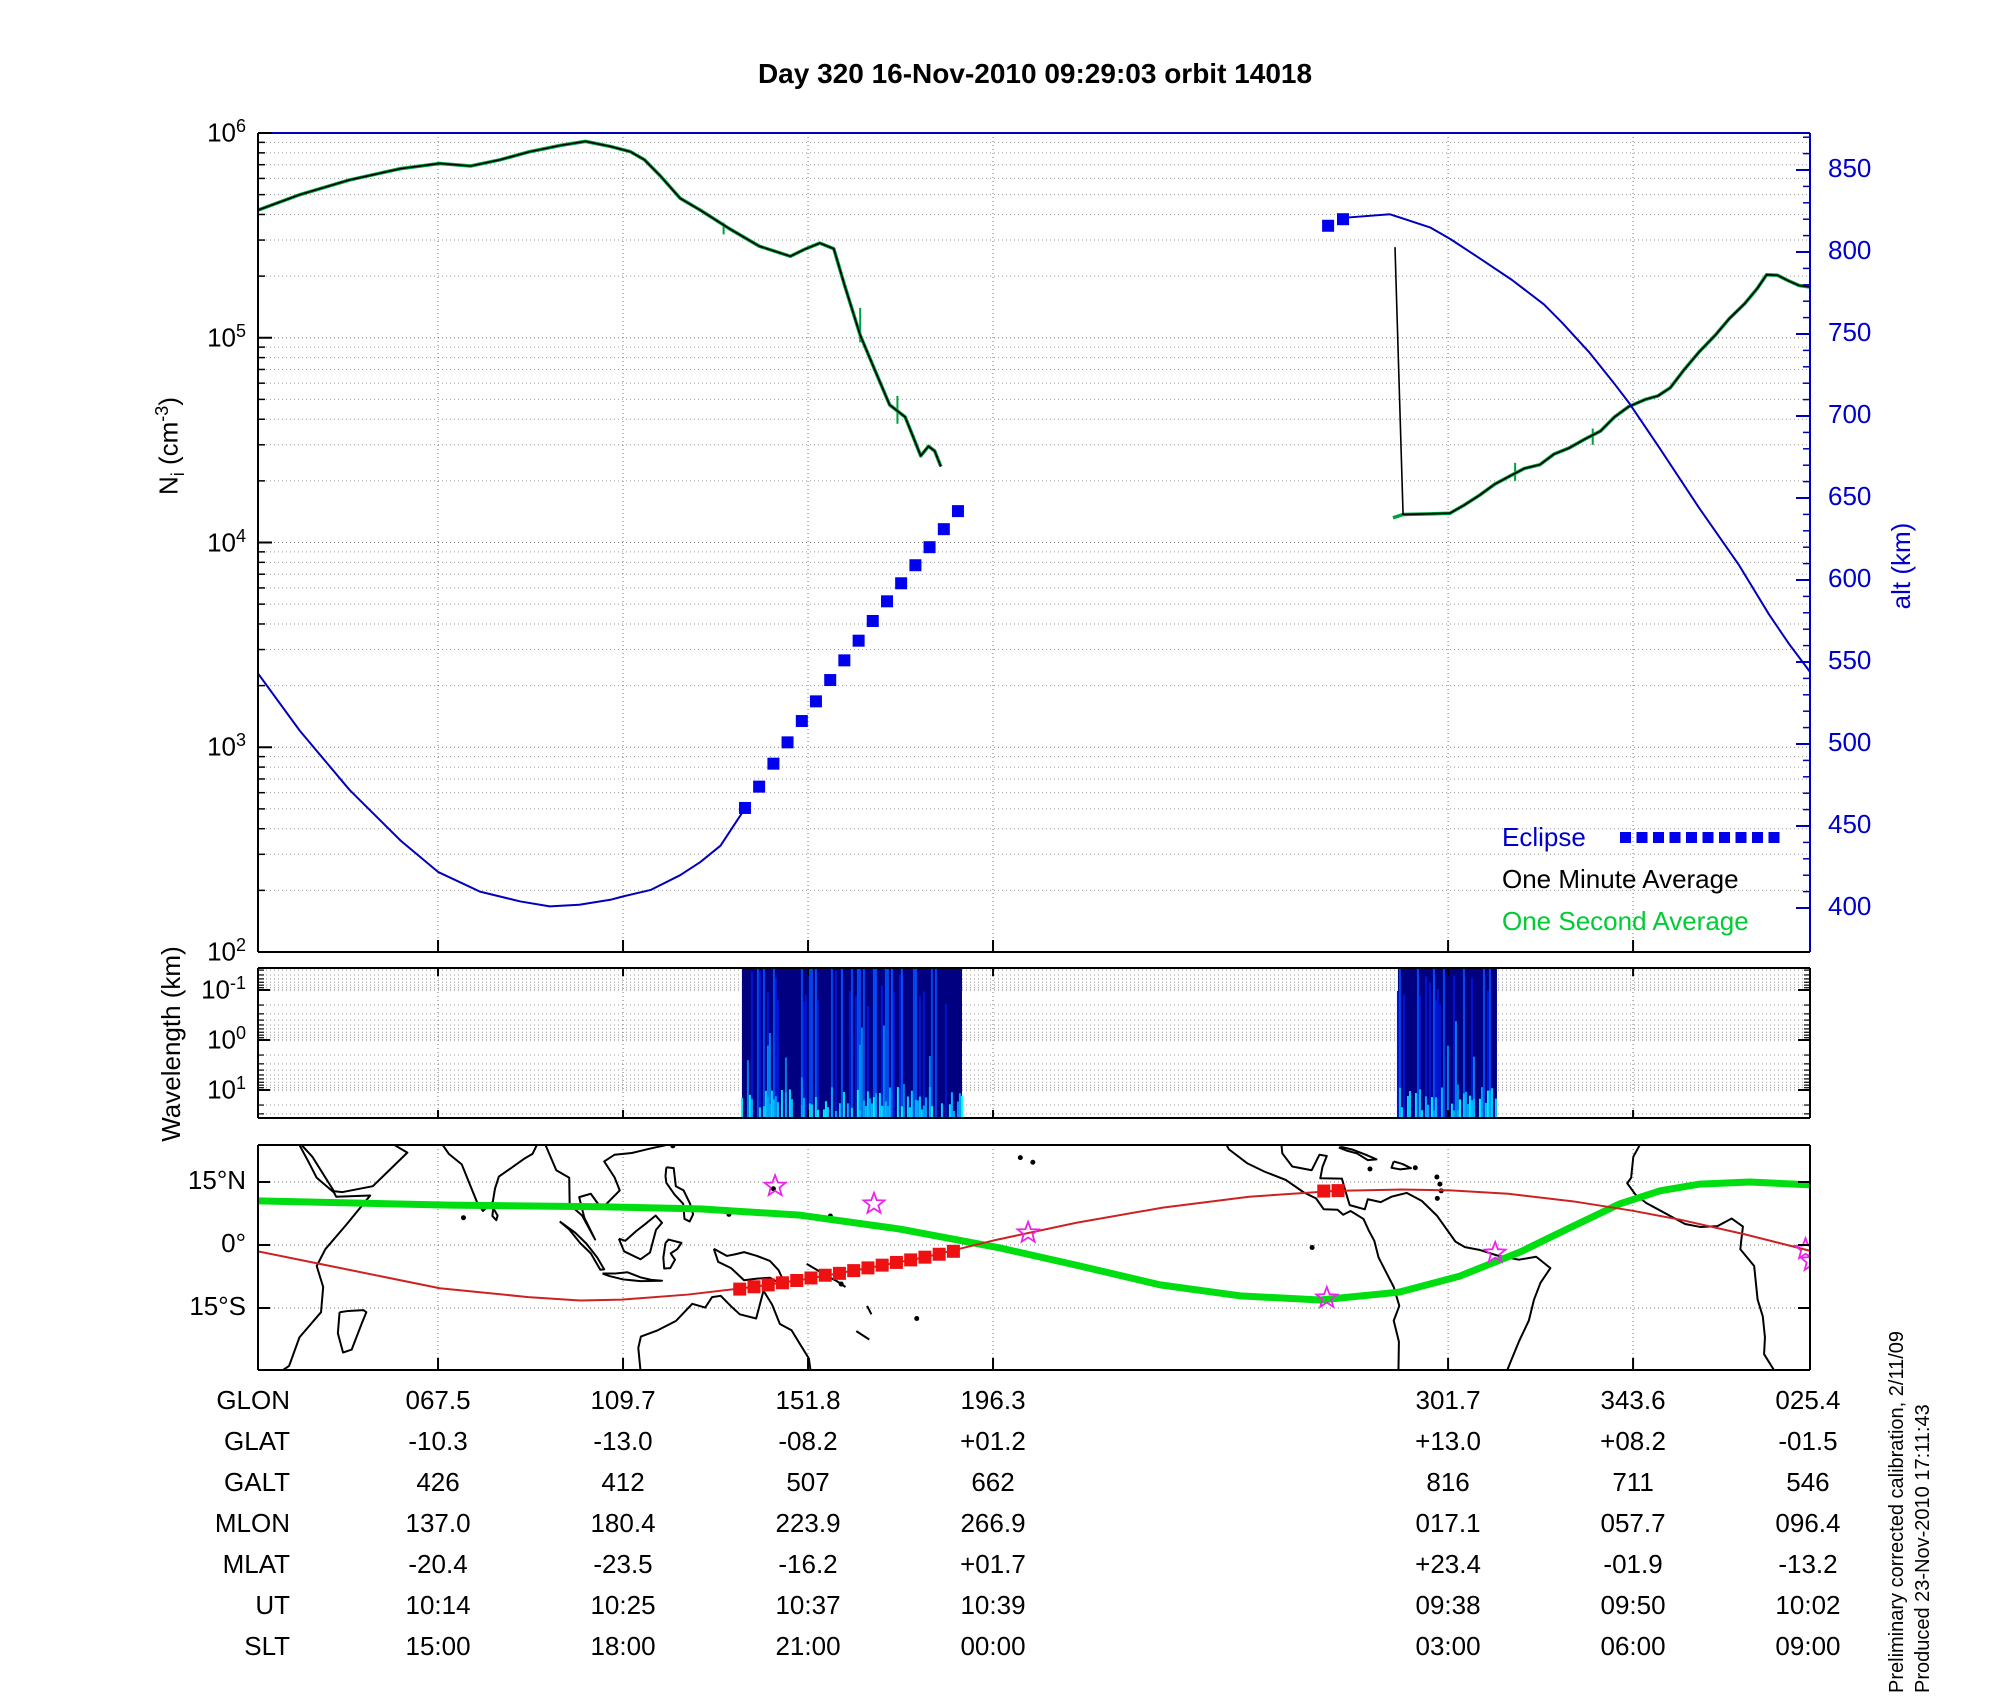  Describe the element at coordinates (1808, 1523) in the screenshot. I see `table-cell: 096.4` at that location.